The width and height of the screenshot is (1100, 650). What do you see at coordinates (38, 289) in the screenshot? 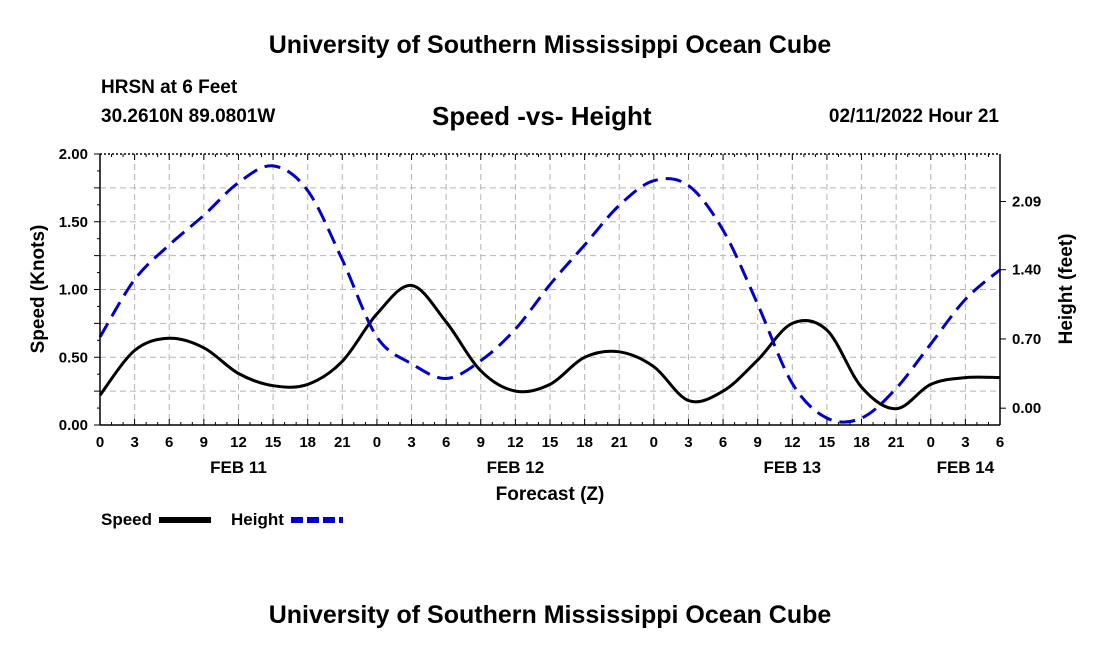
I see `y-axis-left-label: Speed (Knots)` at bounding box center [38, 289].